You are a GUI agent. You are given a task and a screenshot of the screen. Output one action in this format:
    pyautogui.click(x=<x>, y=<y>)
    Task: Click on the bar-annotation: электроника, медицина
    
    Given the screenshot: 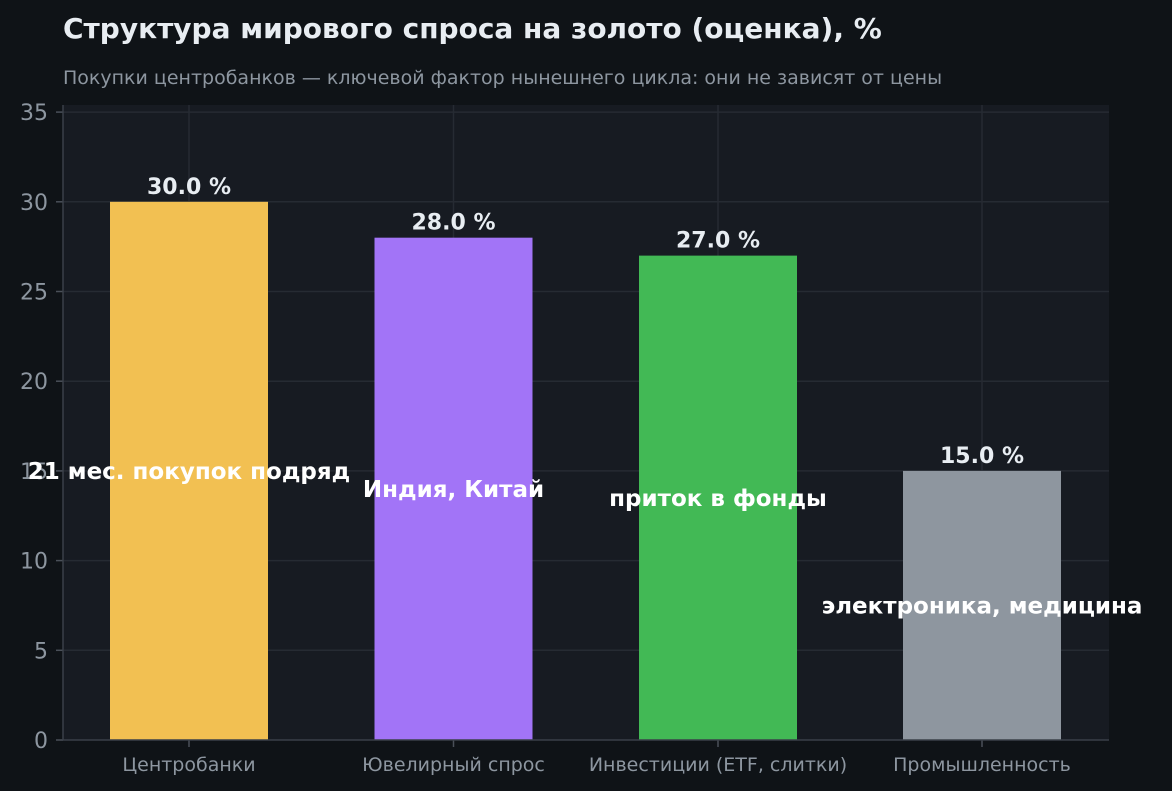 What is the action you would take?
    pyautogui.click(x=982, y=606)
    